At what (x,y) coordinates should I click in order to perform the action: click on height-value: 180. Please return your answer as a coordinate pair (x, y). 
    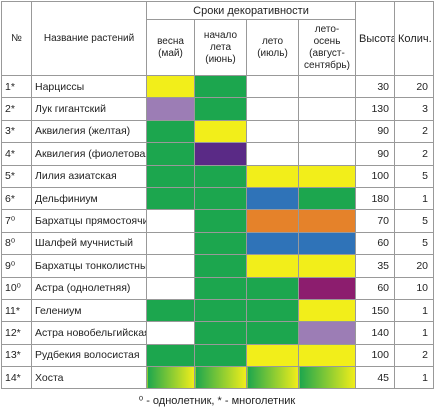
    Looking at the image, I should click on (375, 198).